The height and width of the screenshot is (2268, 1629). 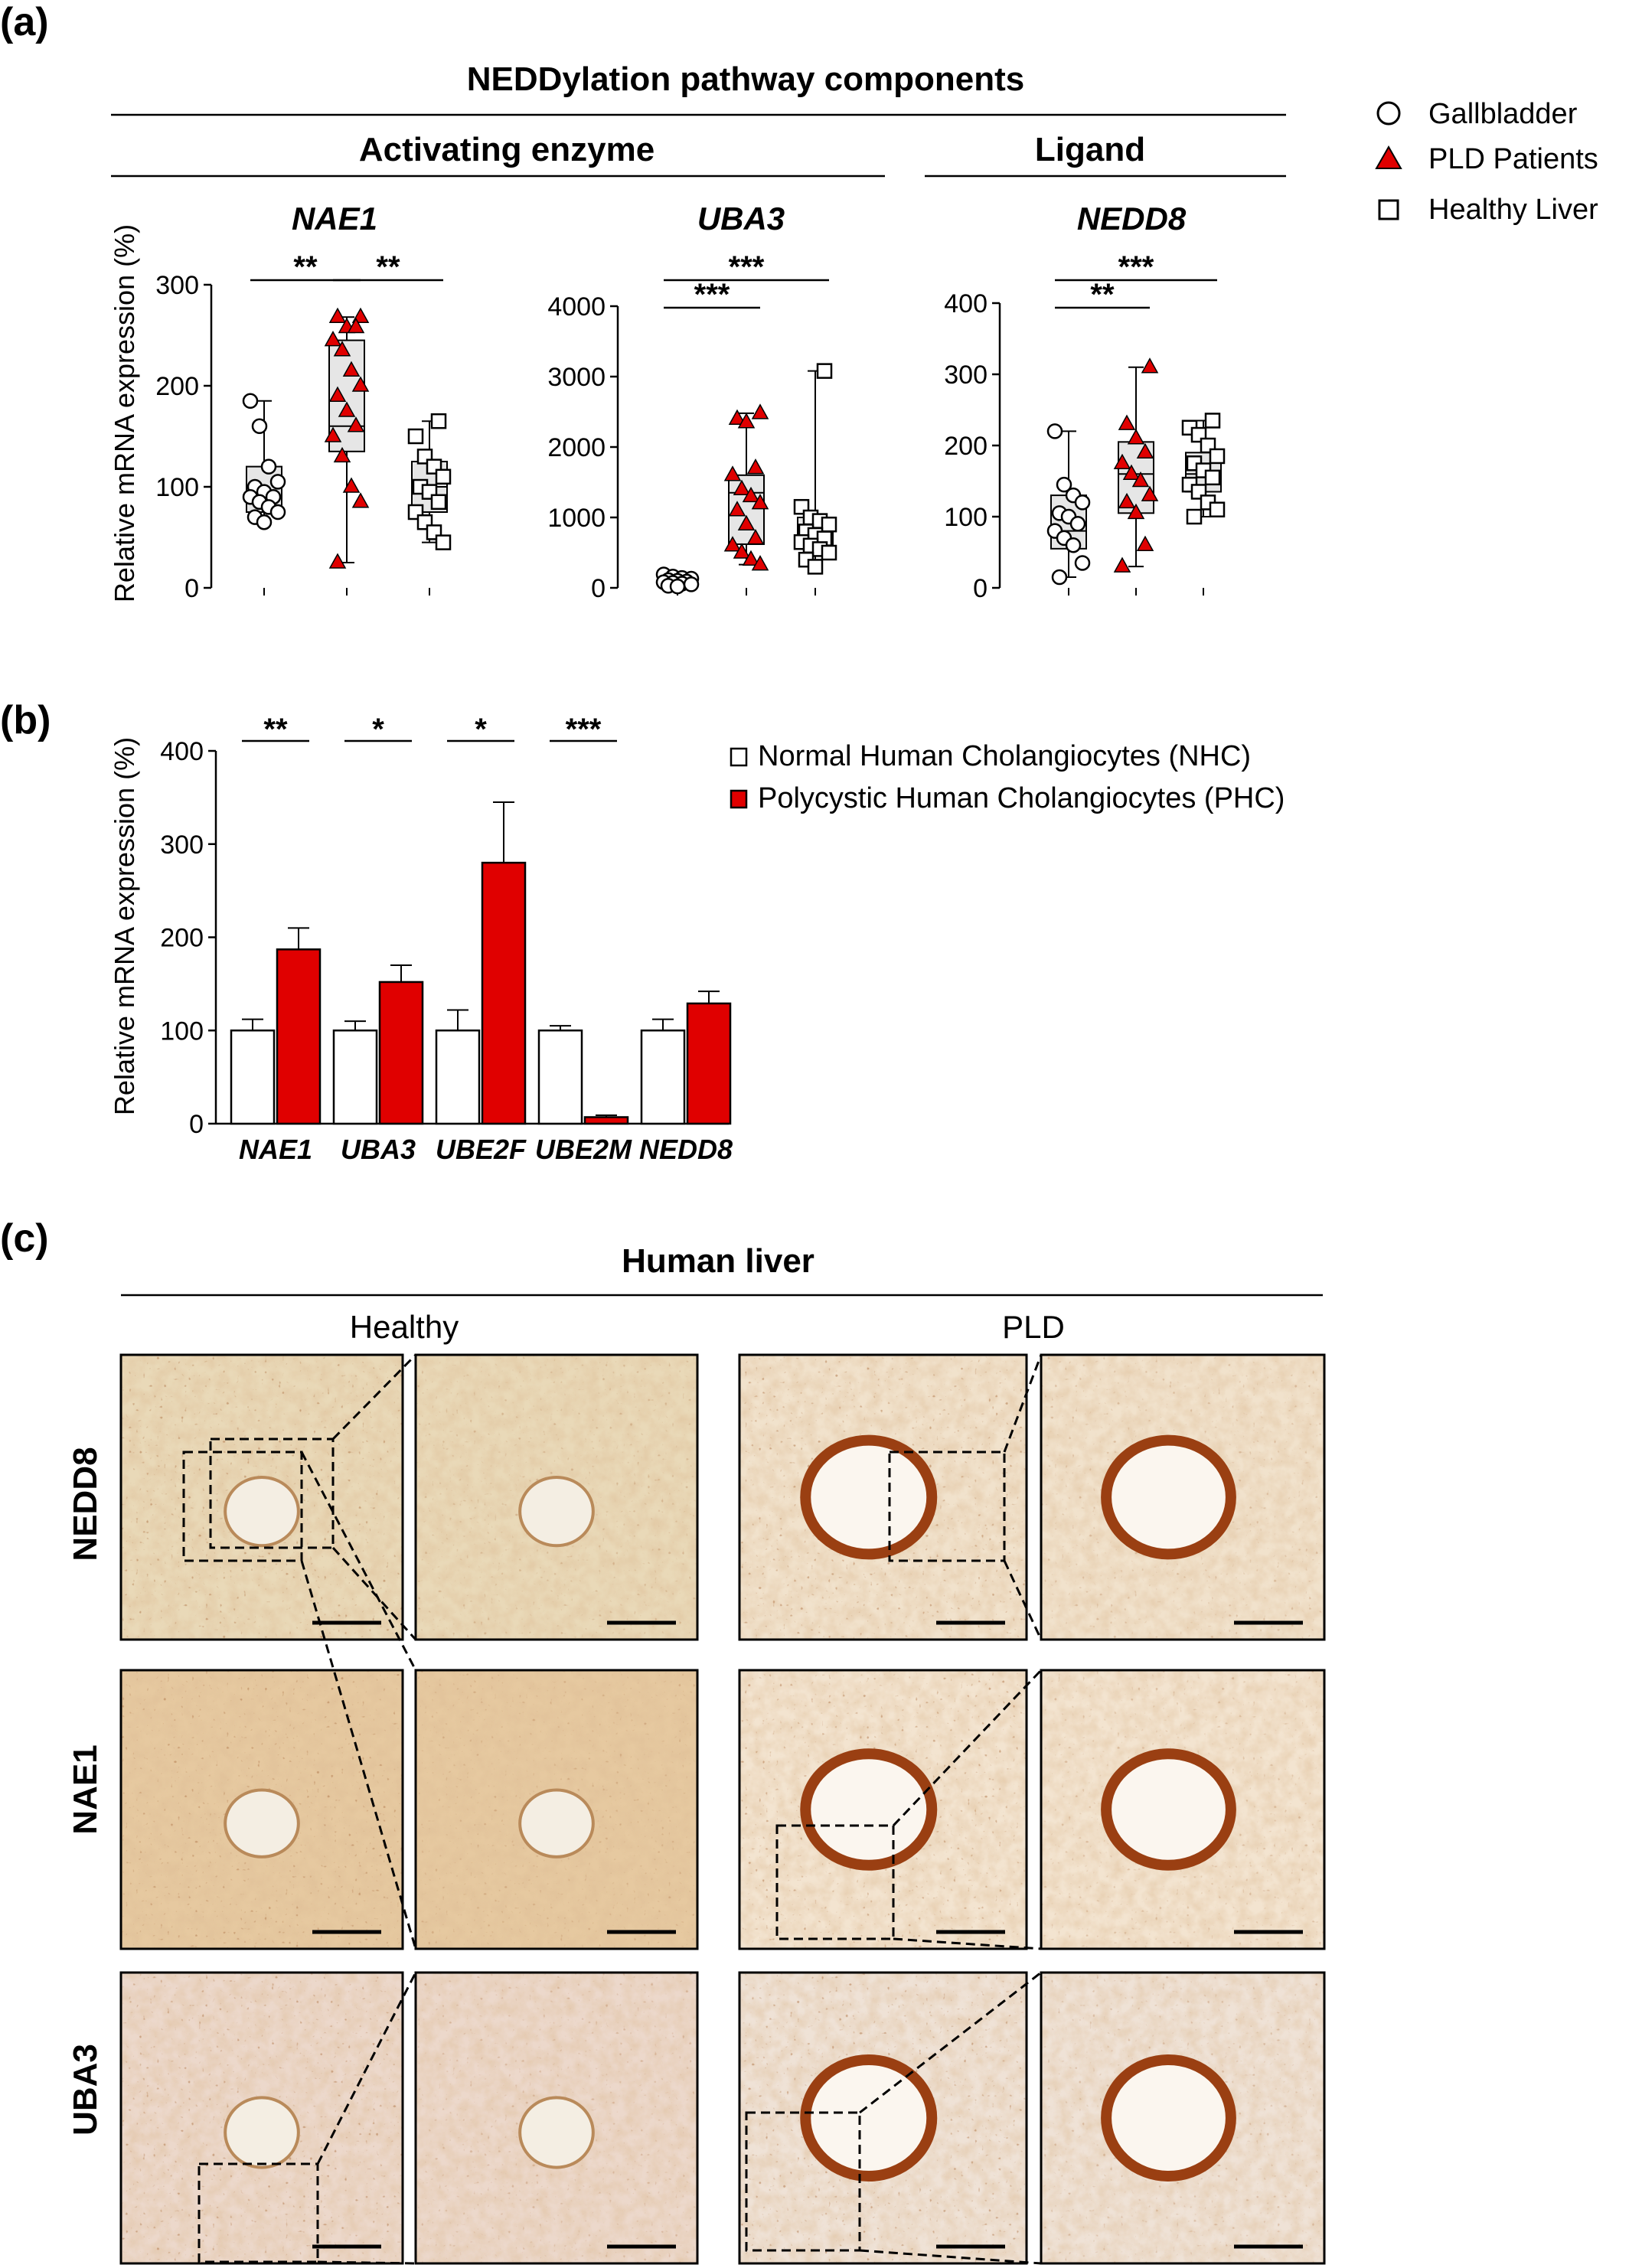 What do you see at coordinates (25, 720) in the screenshot?
I see `panel-b-label: (b)` at bounding box center [25, 720].